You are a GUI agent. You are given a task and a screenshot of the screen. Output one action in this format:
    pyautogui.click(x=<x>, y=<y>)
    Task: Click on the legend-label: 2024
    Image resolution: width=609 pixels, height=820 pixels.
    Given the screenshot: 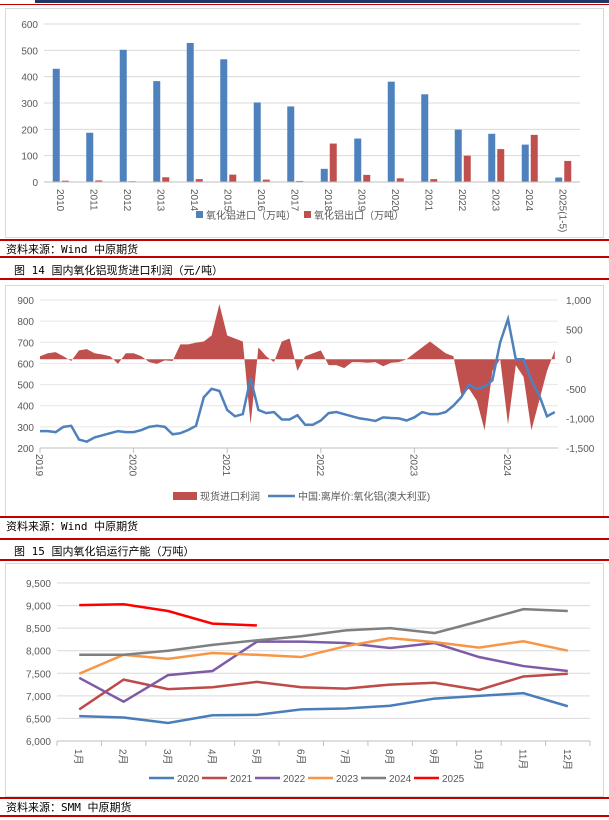 What is the action you would take?
    pyautogui.click(x=400, y=779)
    